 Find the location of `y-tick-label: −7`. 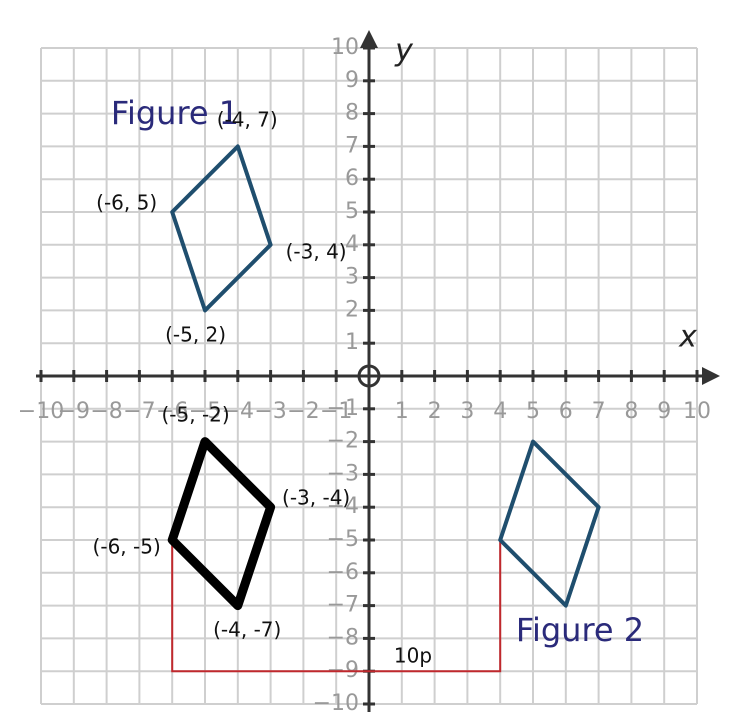

y-tick-label: −7 is located at coordinates (343, 605).